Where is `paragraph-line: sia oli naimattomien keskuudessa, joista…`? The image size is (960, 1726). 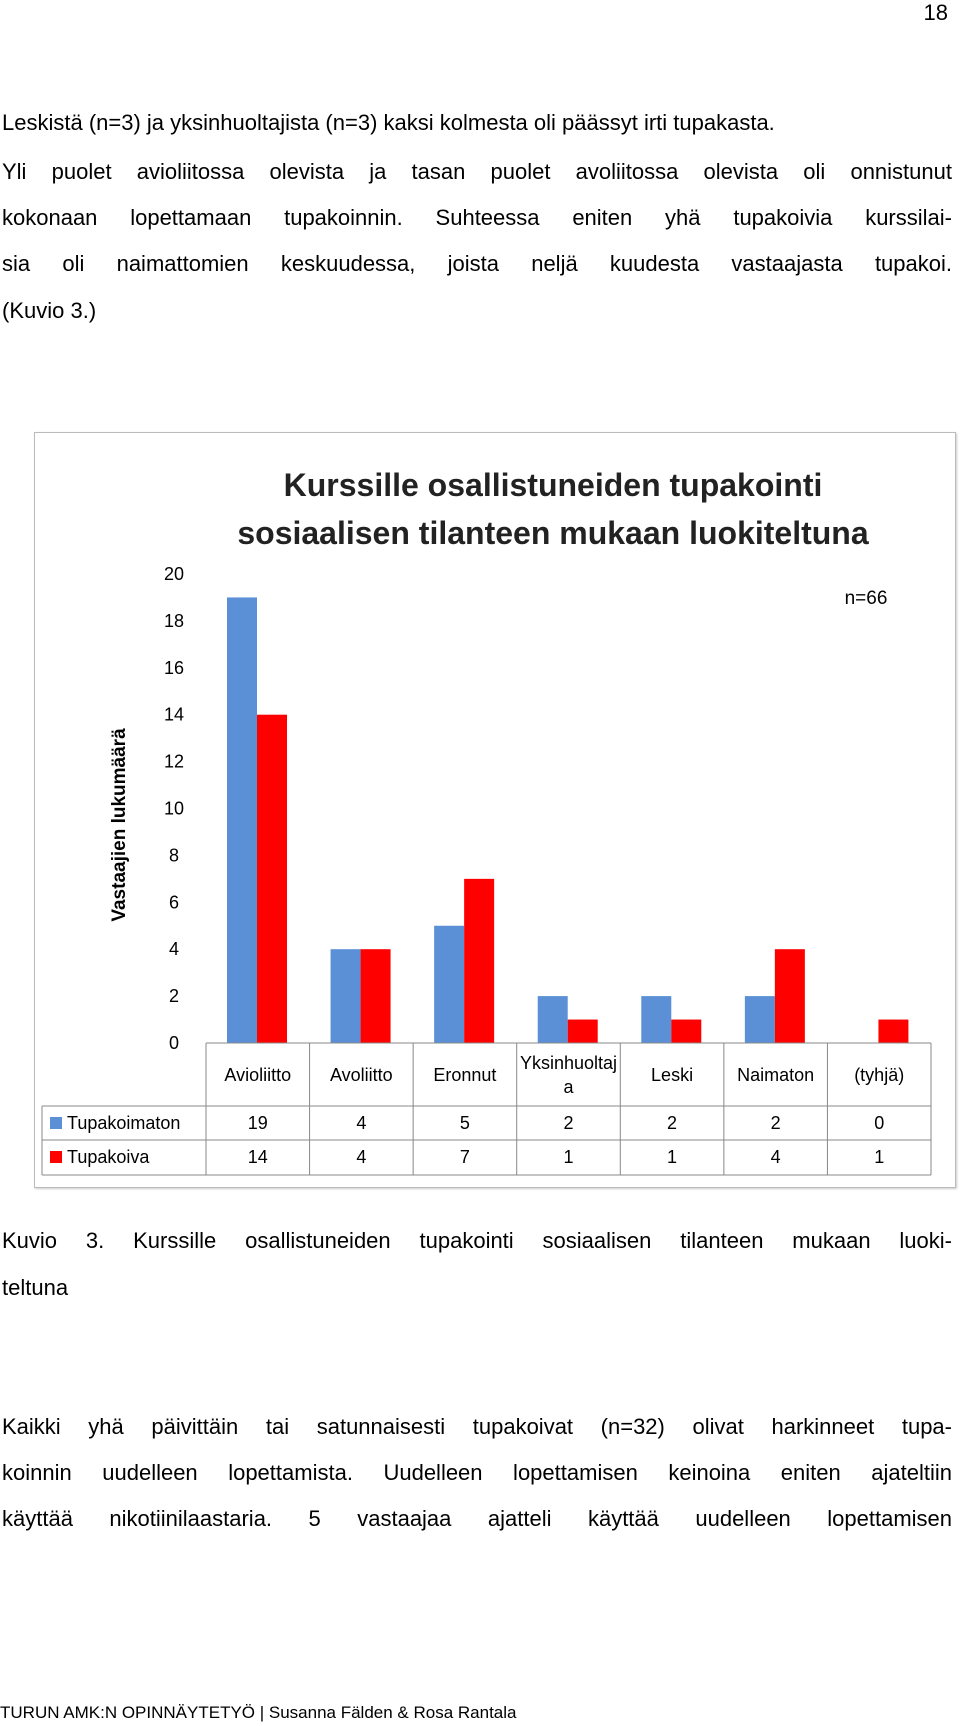
paragraph-line: sia oli naimattomien keskuudessa, joista… is located at coordinates (477, 263).